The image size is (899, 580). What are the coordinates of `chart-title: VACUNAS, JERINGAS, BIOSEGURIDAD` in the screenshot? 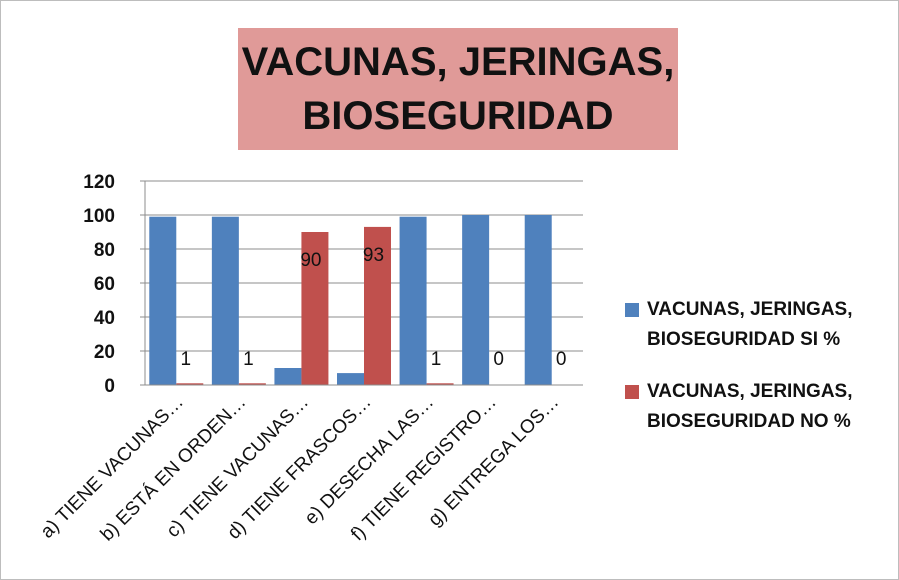 It's located at (458, 89).